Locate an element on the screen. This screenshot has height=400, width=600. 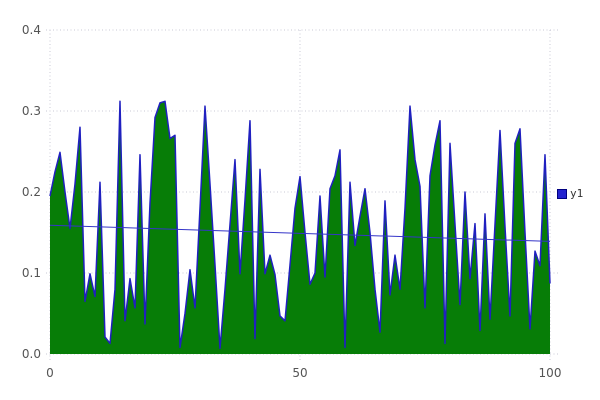
legend-label-y1: y1 is located at coordinates (577, 193).